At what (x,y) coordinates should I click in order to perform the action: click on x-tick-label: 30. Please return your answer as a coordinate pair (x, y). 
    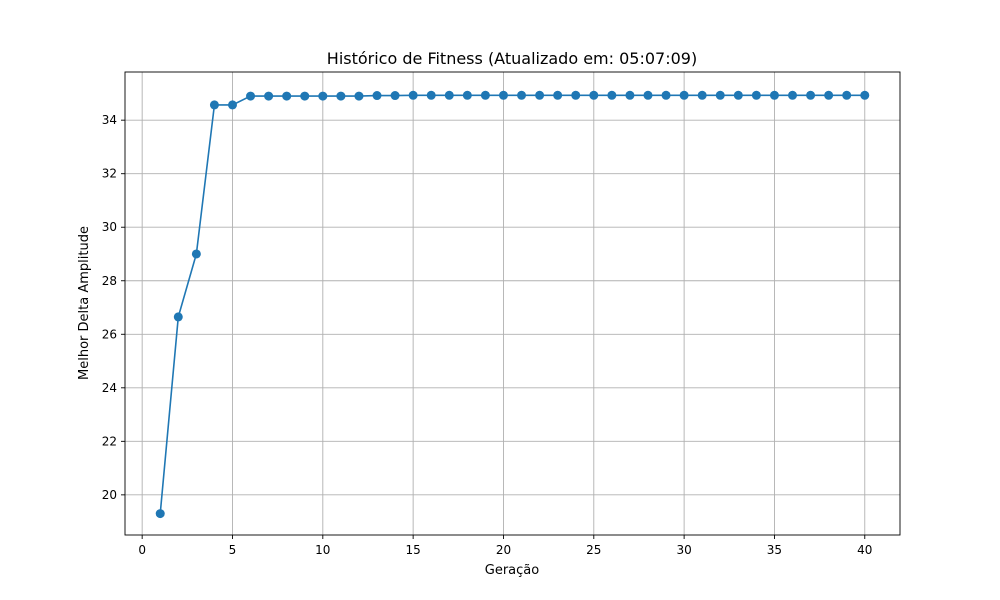
    Looking at the image, I should click on (683, 550).